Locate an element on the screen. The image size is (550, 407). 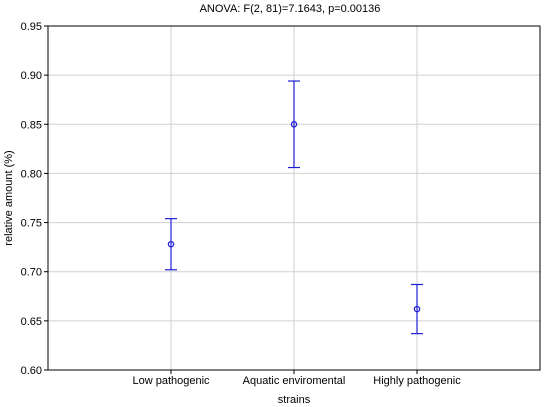
y-tick-label: 0.80 is located at coordinates (31, 174).